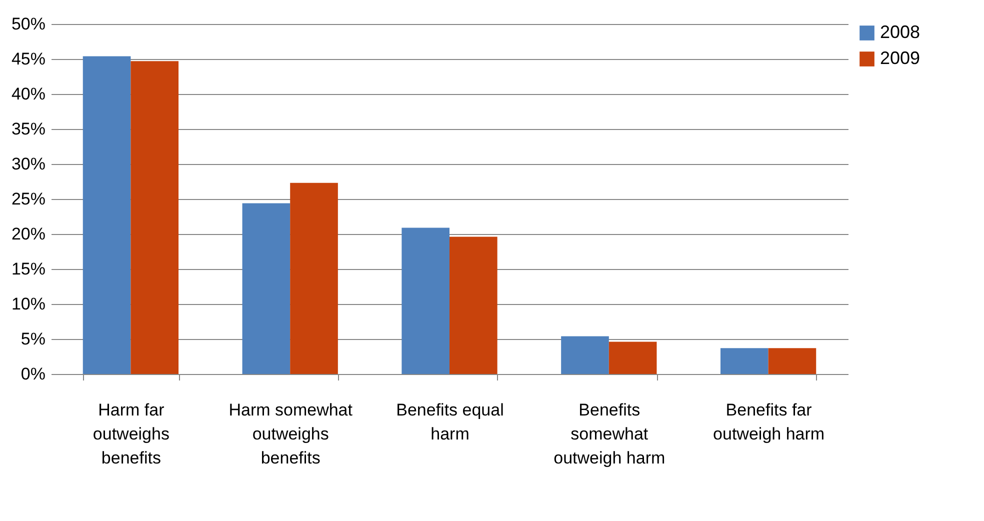 The height and width of the screenshot is (521, 984). I want to click on y-tick-label: 0%, so click(33, 374).